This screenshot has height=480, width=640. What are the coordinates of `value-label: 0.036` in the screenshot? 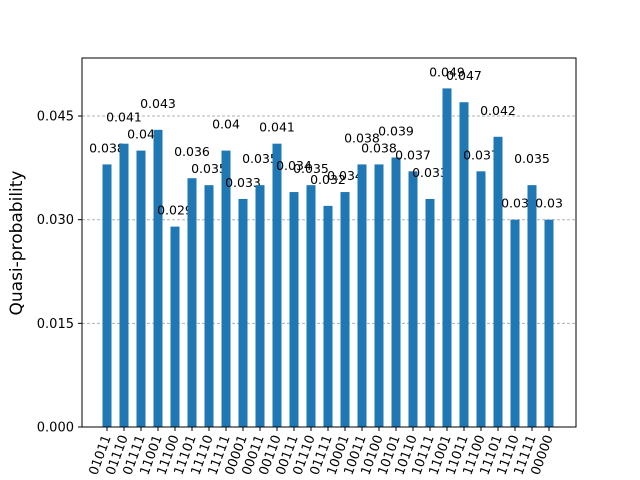 It's located at (192, 151).